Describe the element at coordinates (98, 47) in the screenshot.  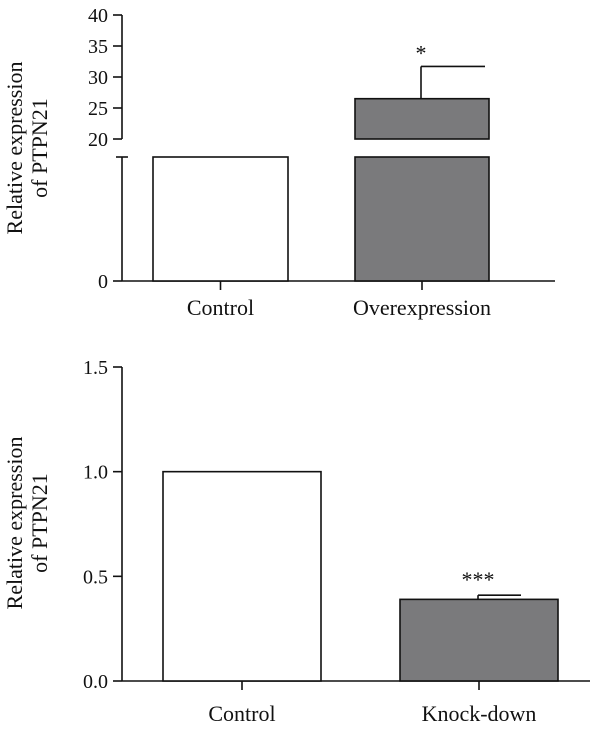
I see `y-tick-label: 35` at that location.